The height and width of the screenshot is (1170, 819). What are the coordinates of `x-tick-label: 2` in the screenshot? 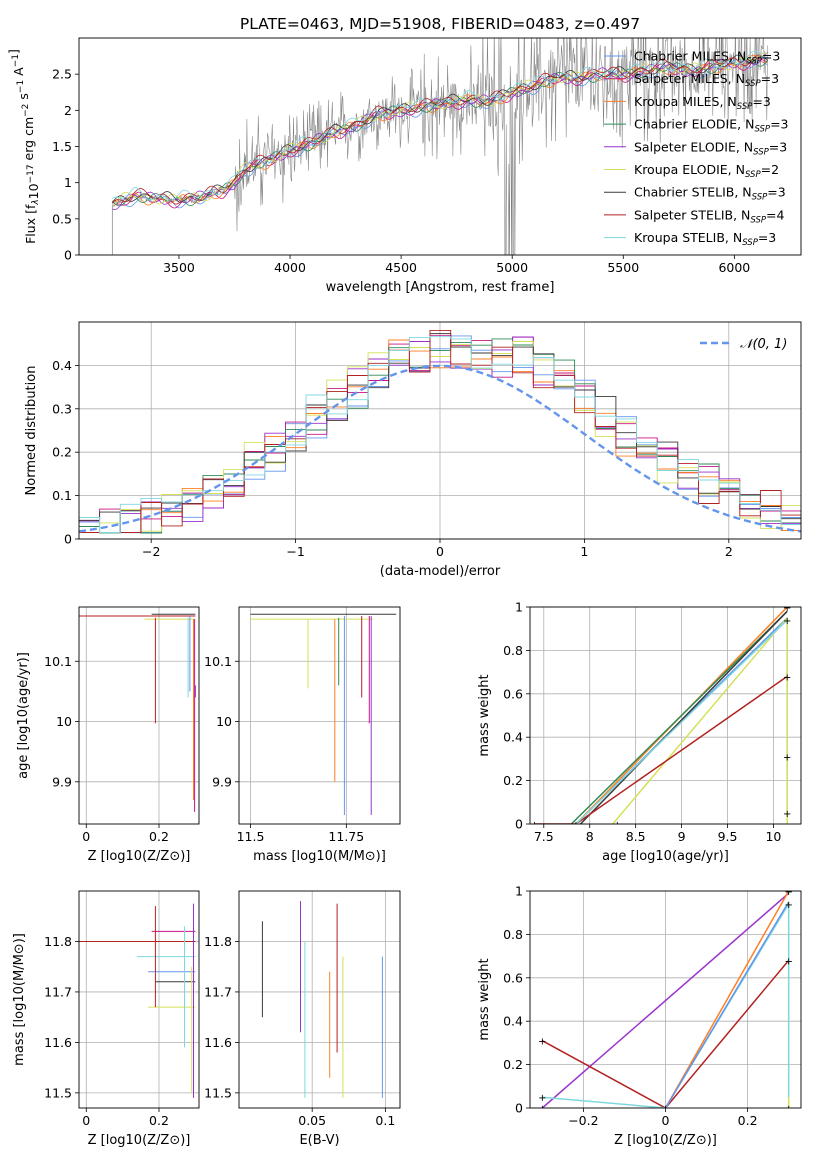 It's located at (729, 551).